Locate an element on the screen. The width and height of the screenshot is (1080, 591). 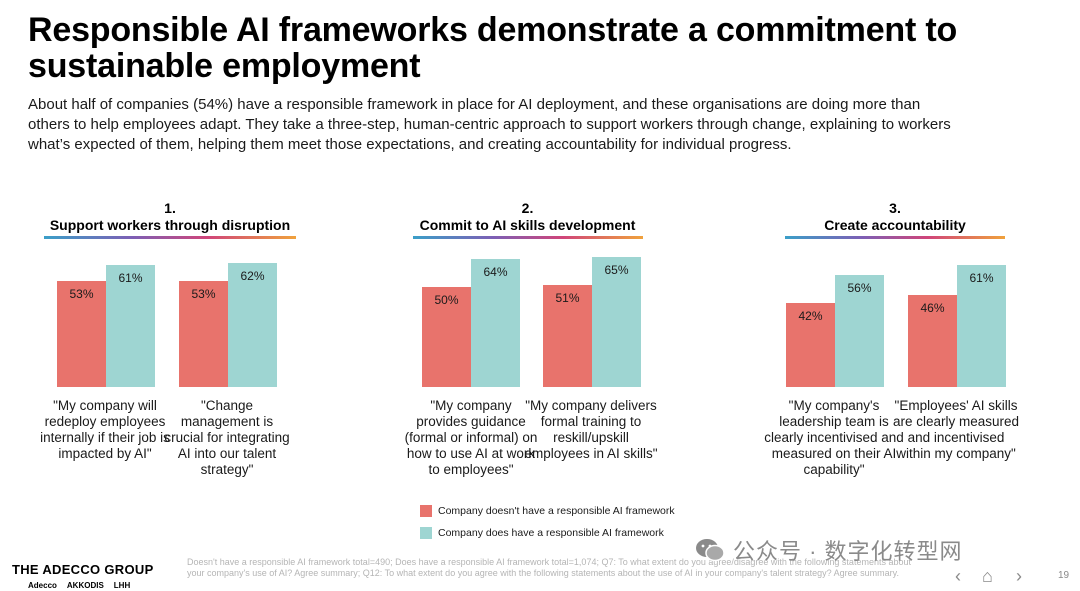
section-header-1: 1. Support workers through disruption is located at coordinates (170, 217).